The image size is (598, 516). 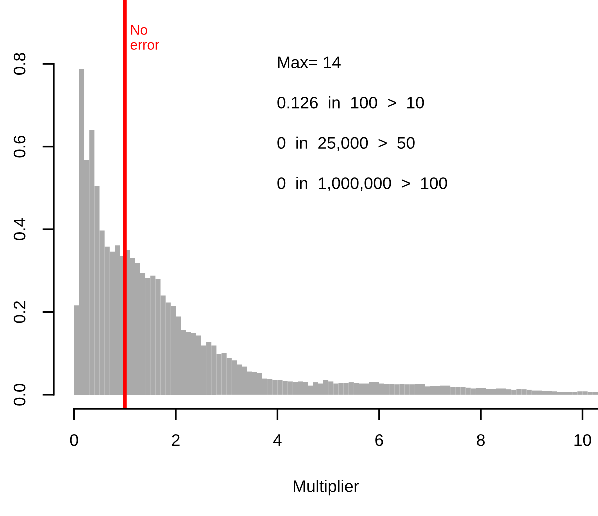 What do you see at coordinates (20, 64) in the screenshot?
I see `y-tick-label: 0.8` at bounding box center [20, 64].